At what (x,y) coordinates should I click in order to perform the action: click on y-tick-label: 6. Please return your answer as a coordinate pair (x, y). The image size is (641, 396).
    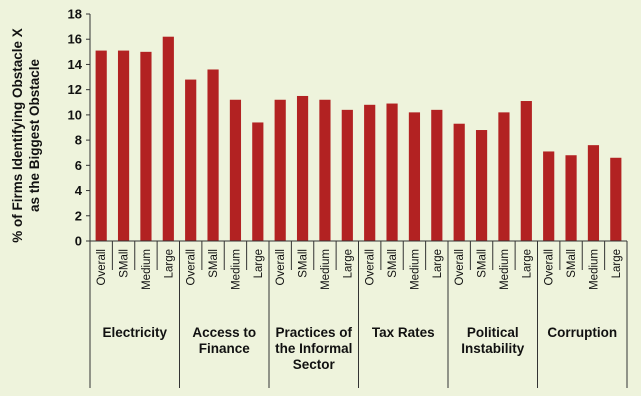
    Looking at the image, I should click on (78, 165).